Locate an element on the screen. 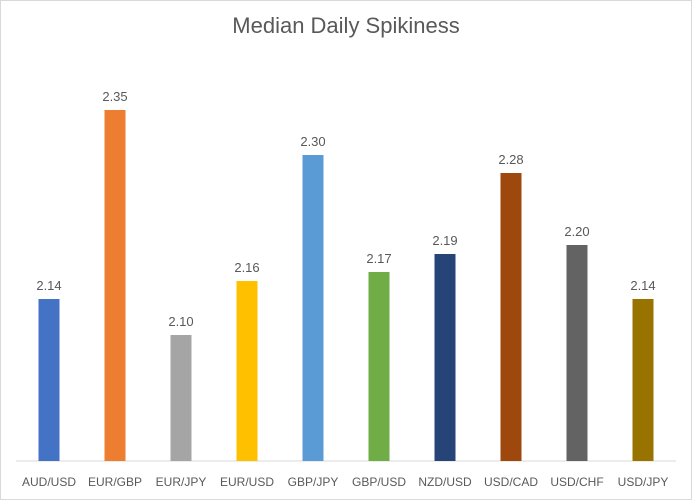 This screenshot has height=500, width=692. x-tick-label: GBP/USD is located at coordinates (379, 482).